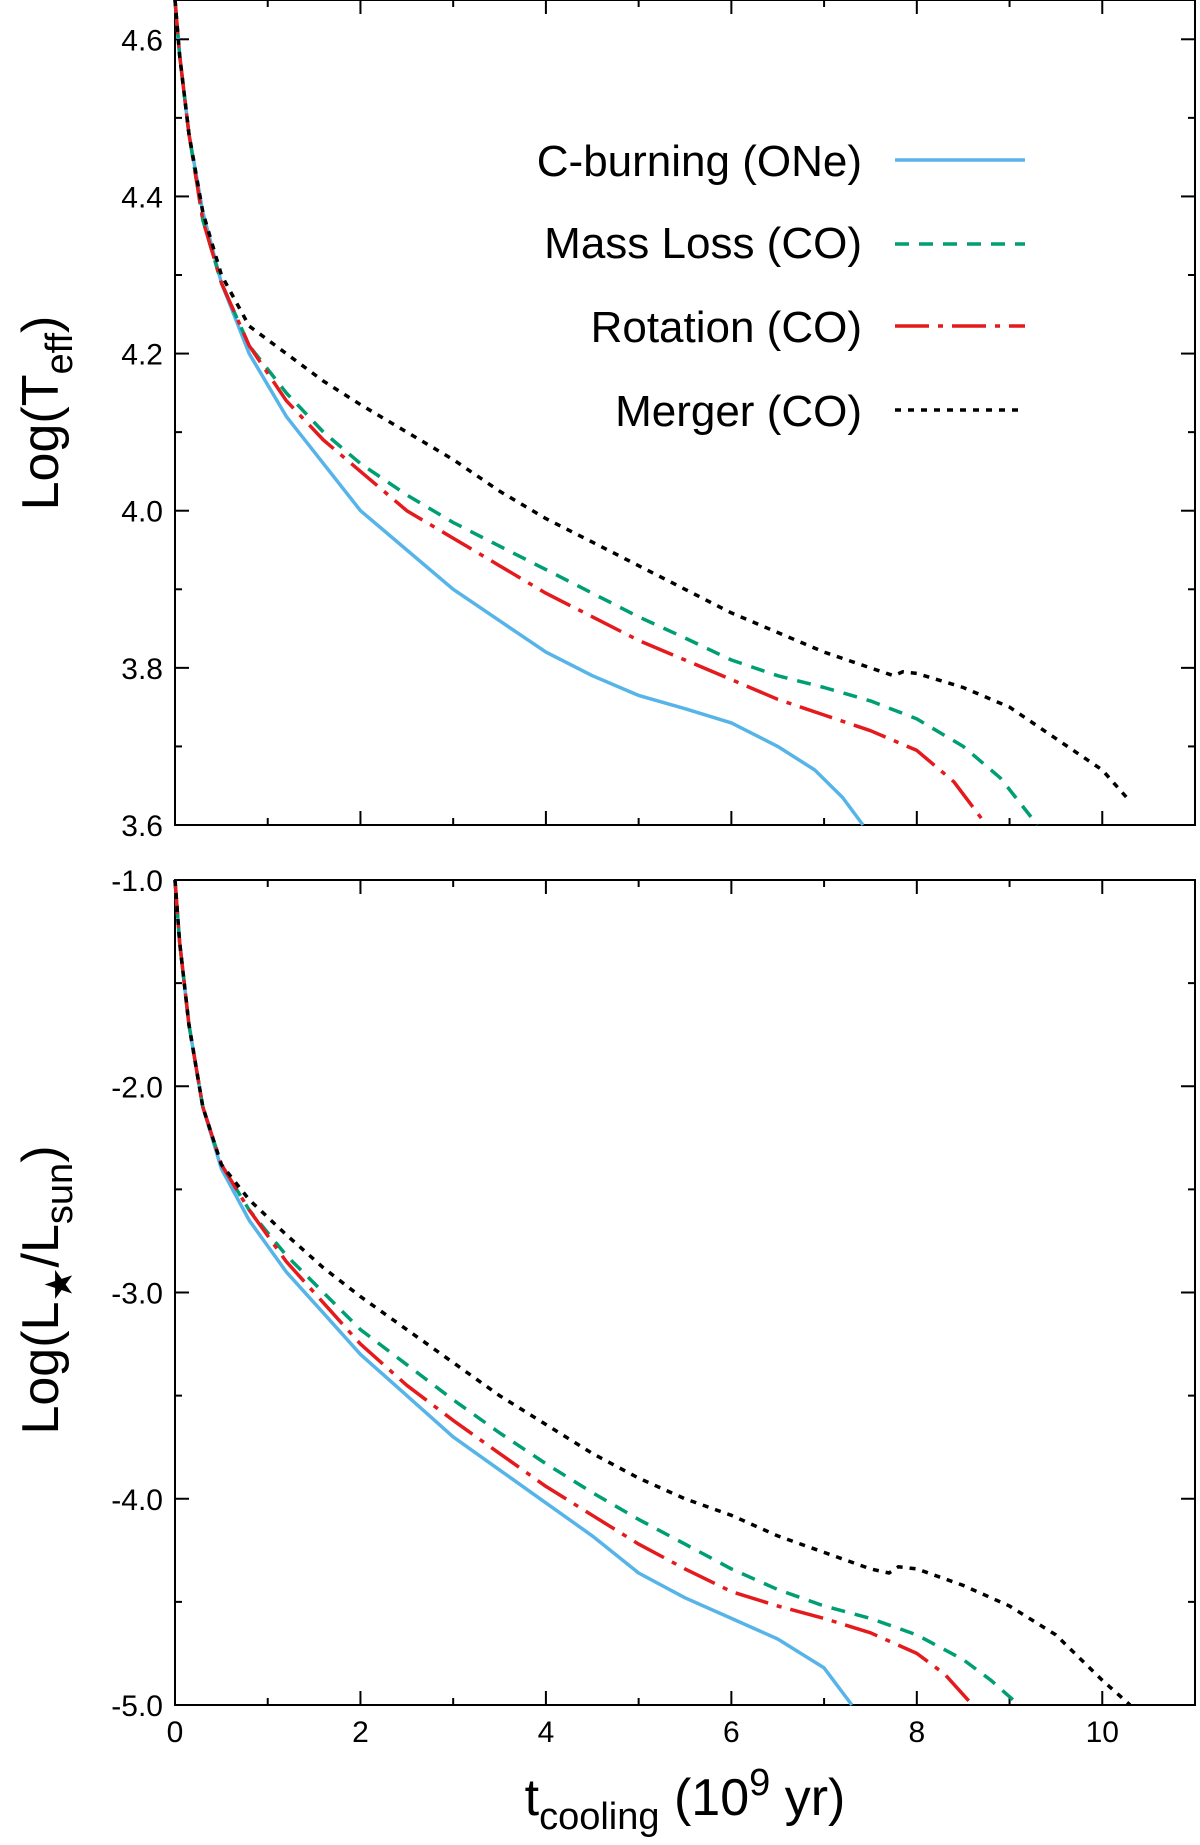 The height and width of the screenshot is (1845, 1200). I want to click on x-tick-label: 10, so click(1102, 1732).